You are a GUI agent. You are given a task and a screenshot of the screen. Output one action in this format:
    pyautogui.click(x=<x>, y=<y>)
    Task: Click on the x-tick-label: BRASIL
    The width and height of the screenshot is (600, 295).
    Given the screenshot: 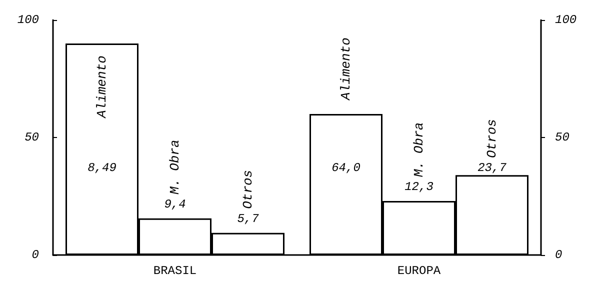 What is the action you would take?
    pyautogui.click(x=175, y=271)
    